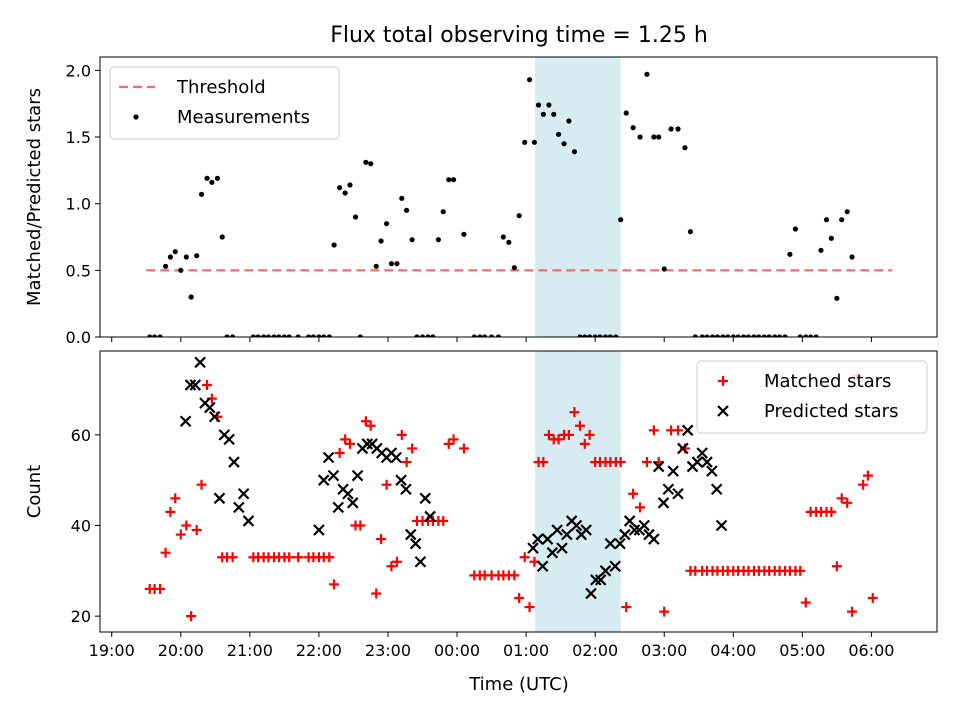 Image resolution: width=960 pixels, height=720 pixels. Describe the element at coordinates (802, 650) in the screenshot. I see `x-tick-label: 05:00` at that location.